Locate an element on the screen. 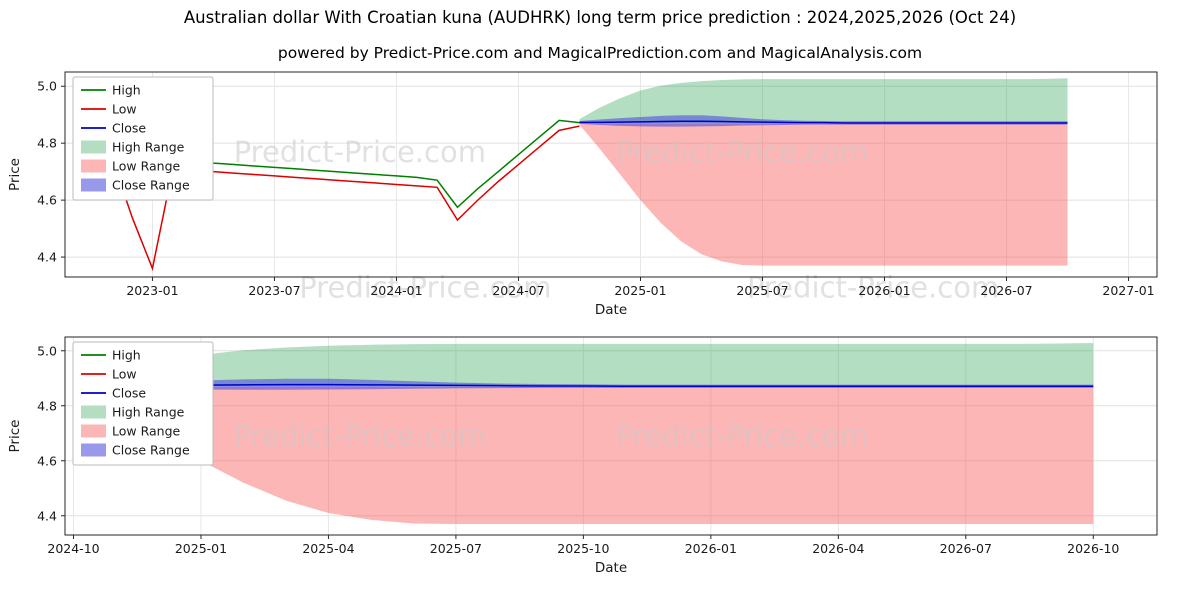  x-tick-label: 2024-10 is located at coordinates (73, 548).